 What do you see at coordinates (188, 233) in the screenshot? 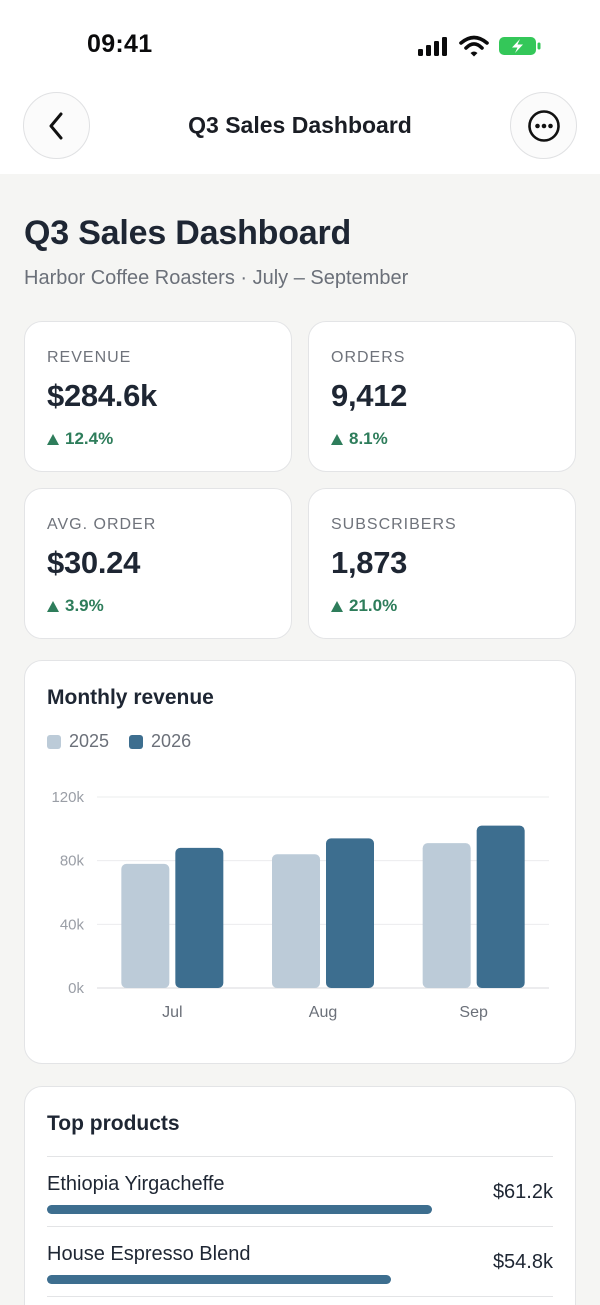
I see `page-title: Q3 Sales Dashboard` at bounding box center [188, 233].